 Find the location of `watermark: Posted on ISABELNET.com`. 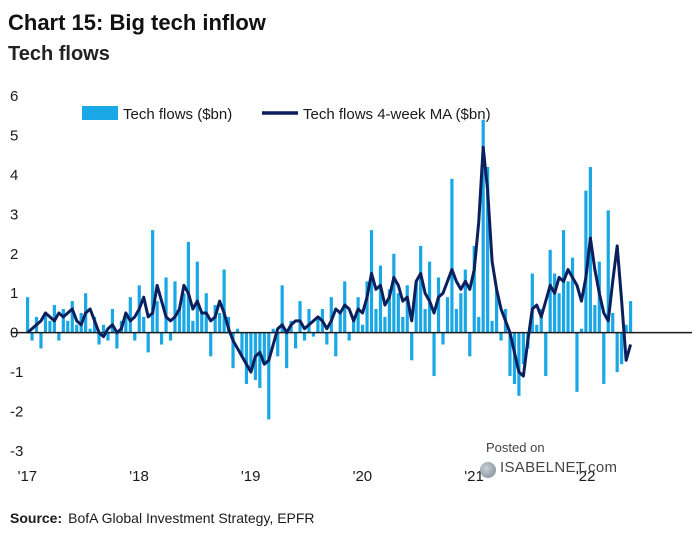

watermark: Posted on ISABELNET.com is located at coordinates (555, 460).